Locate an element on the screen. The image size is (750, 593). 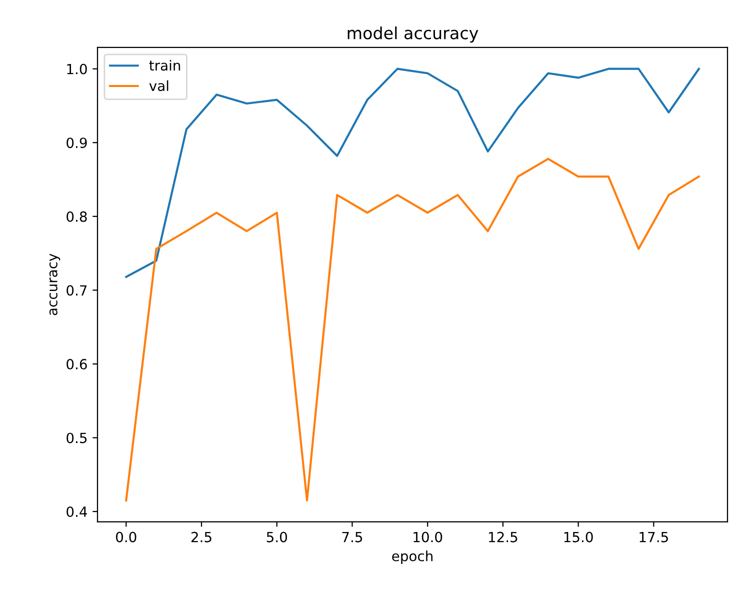
y-tick-label: 0.8 is located at coordinates (76, 216).